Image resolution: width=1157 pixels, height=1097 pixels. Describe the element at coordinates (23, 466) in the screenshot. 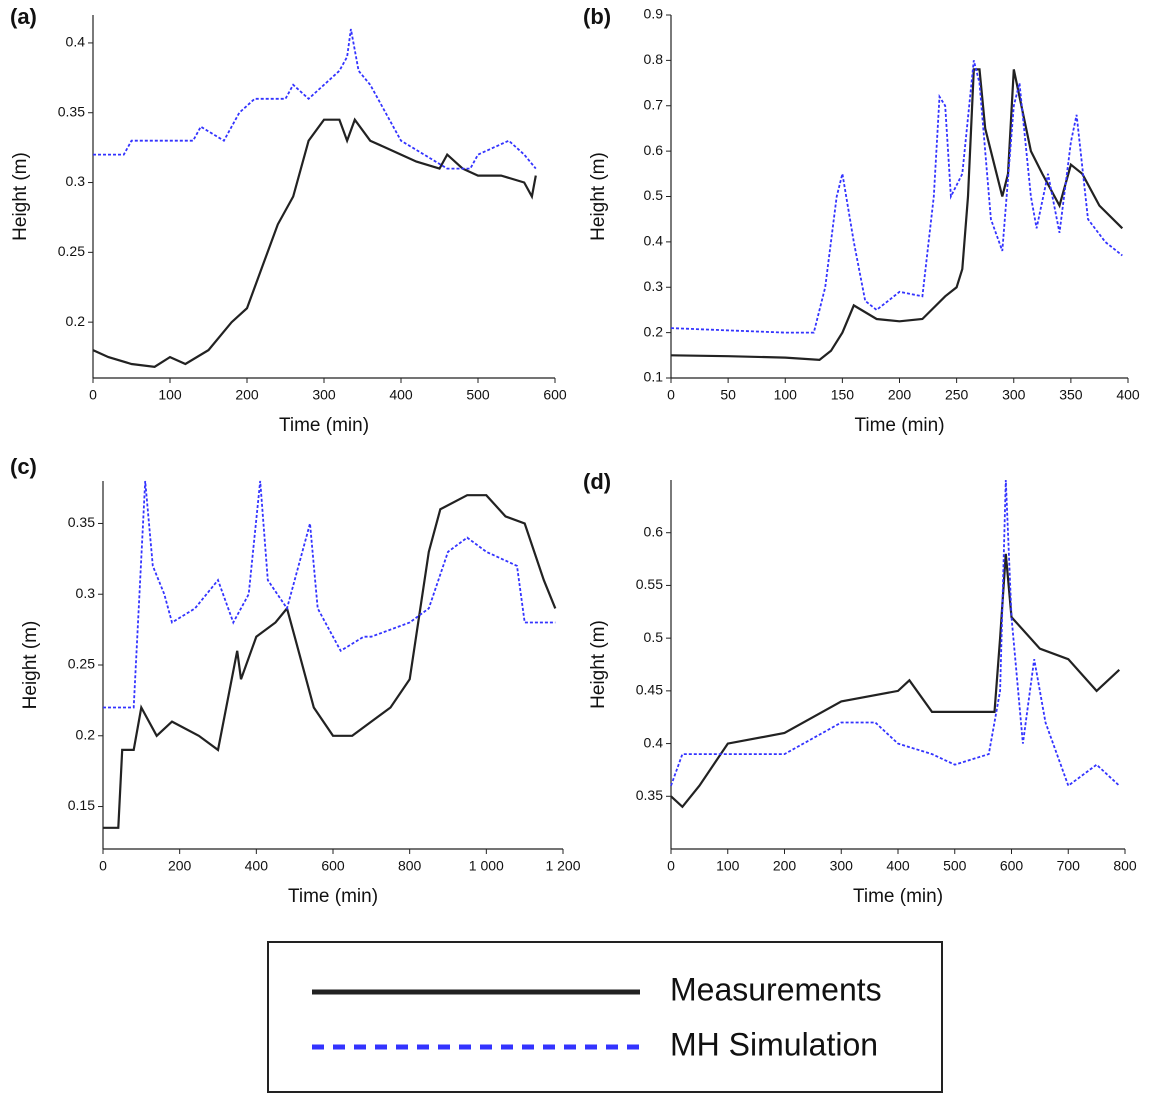

I see `panel-title: (c)` at that location.